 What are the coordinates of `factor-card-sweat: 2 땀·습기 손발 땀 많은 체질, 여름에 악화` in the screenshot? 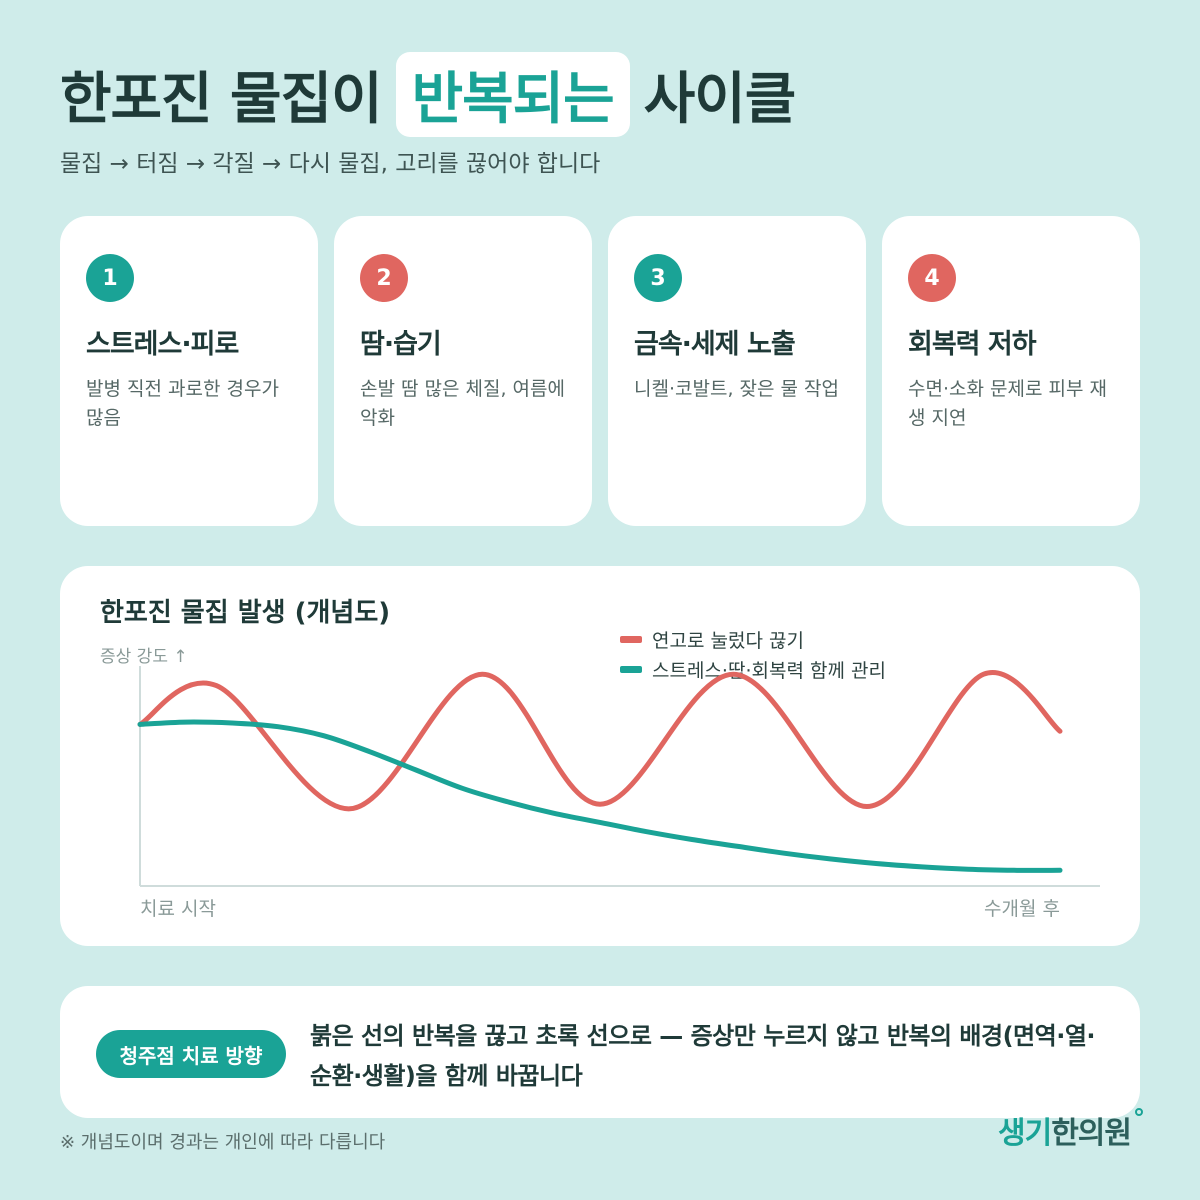 It's located at (463, 371).